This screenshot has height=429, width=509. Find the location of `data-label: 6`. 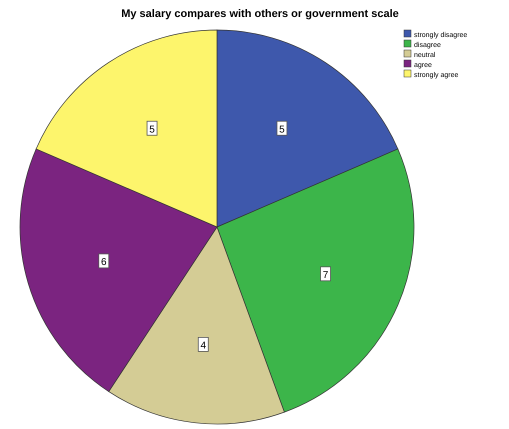

data-label: 6 is located at coordinates (103, 262).